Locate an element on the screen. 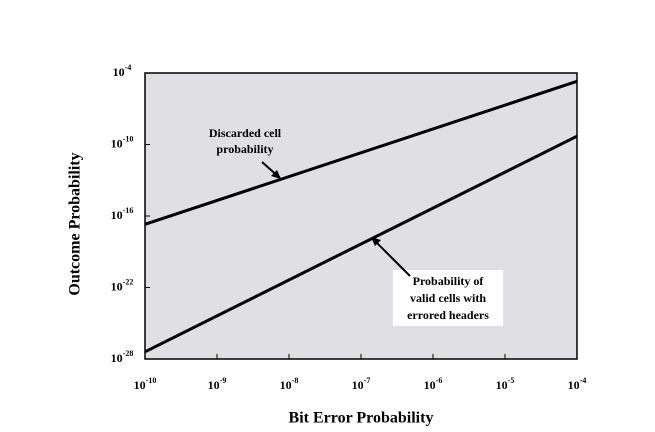  y-tick-label: 10-28 is located at coordinates (122, 357).